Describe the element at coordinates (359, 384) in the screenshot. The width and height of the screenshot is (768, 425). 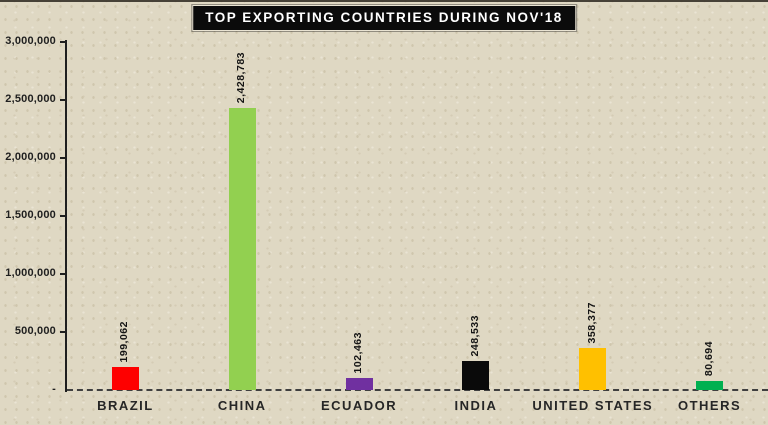
I see `bar-ecuador` at that location.